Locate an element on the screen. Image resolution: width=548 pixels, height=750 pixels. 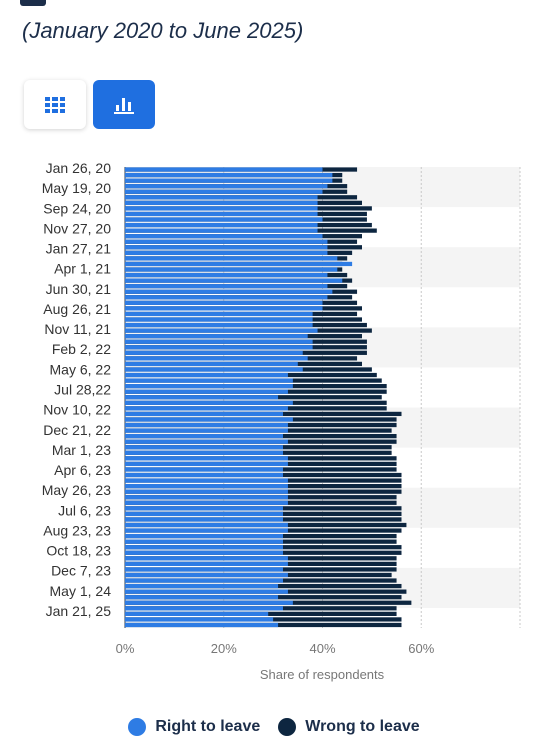
y-tick-label: Apr 1, 21 is located at coordinates (82, 269).